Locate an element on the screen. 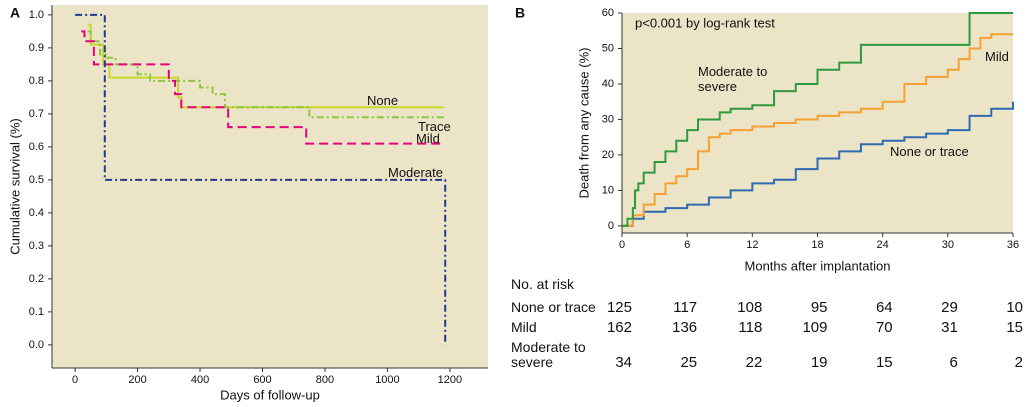 The image size is (1033, 407). x-tick-label: 1000 is located at coordinates (387, 380).